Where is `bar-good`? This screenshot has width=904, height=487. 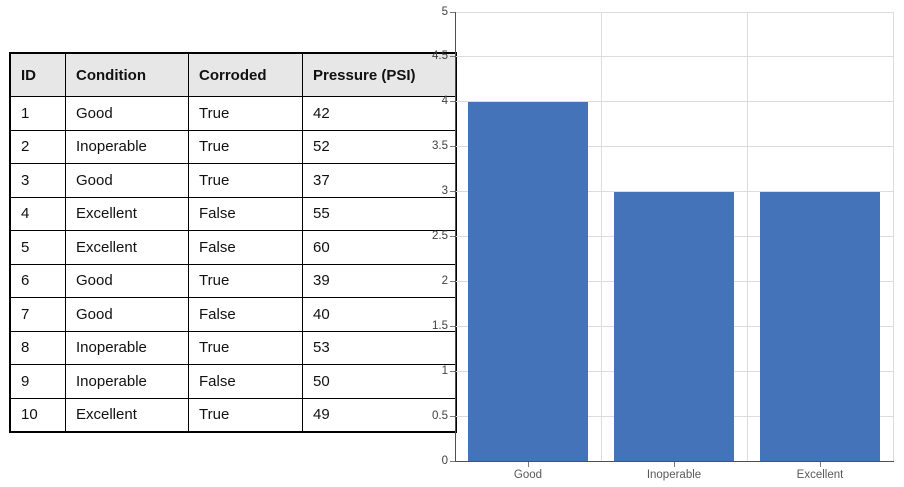 bar-good is located at coordinates (528, 281).